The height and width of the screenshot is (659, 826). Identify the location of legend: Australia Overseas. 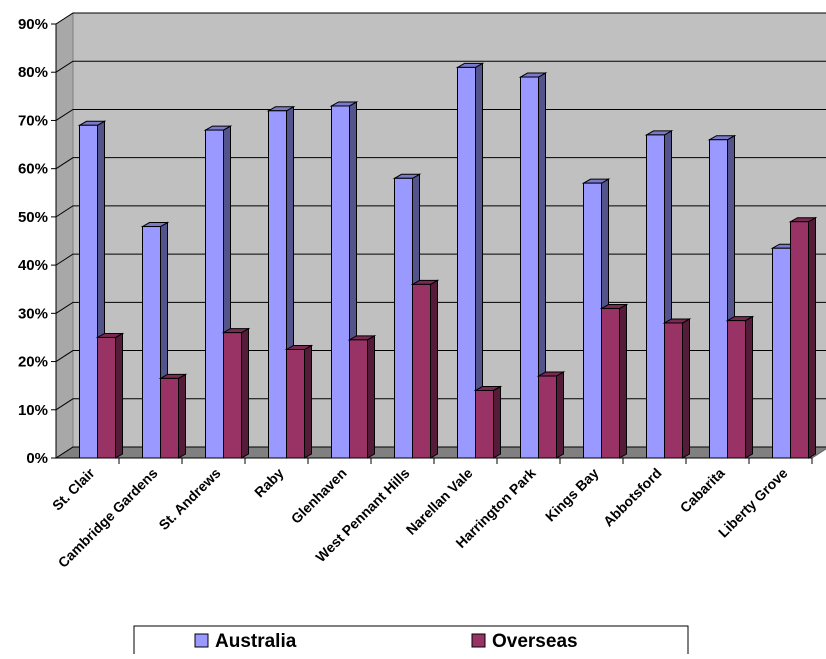
(411, 642).